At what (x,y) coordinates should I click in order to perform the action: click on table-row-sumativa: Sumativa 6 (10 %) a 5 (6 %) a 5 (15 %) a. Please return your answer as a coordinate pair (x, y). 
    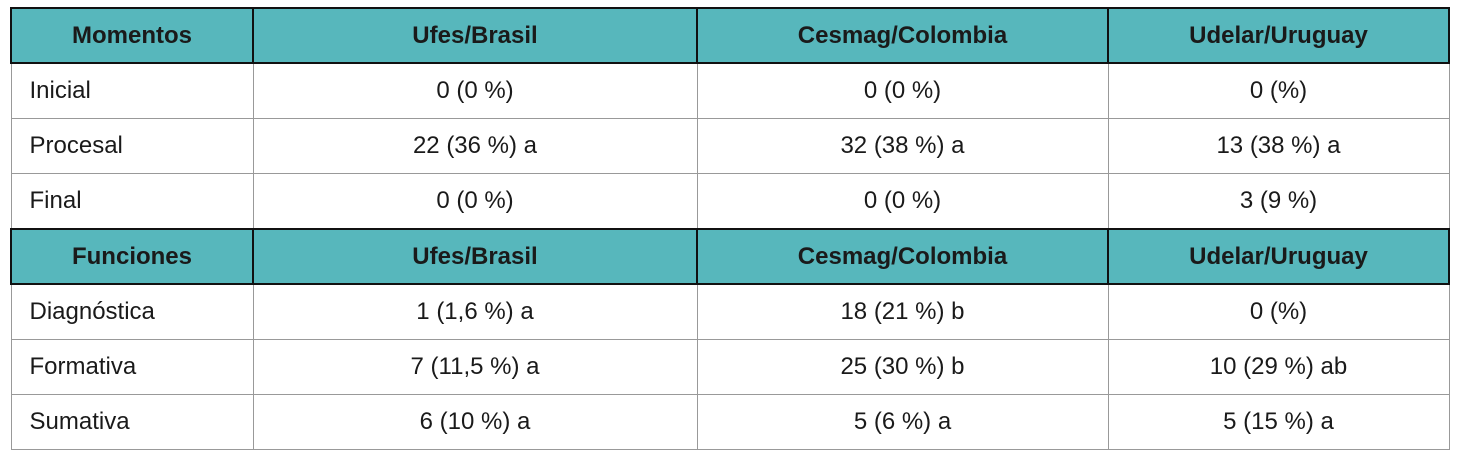
    Looking at the image, I should click on (730, 422).